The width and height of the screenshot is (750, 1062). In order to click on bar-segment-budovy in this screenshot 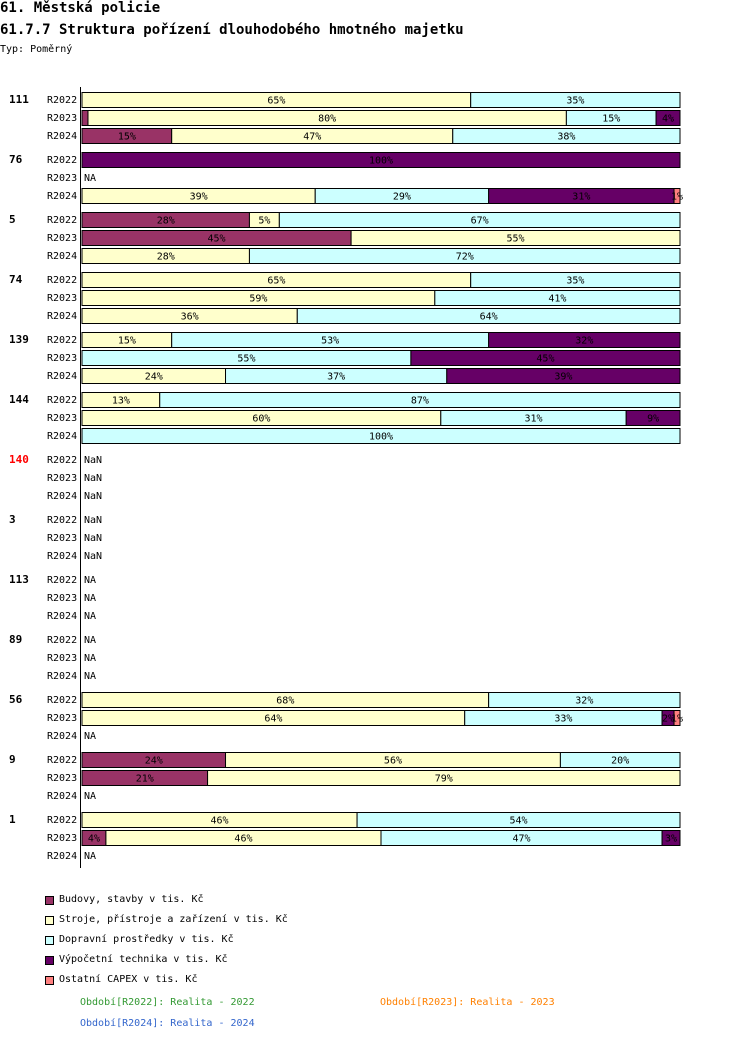, I will do `click(85, 118)`.